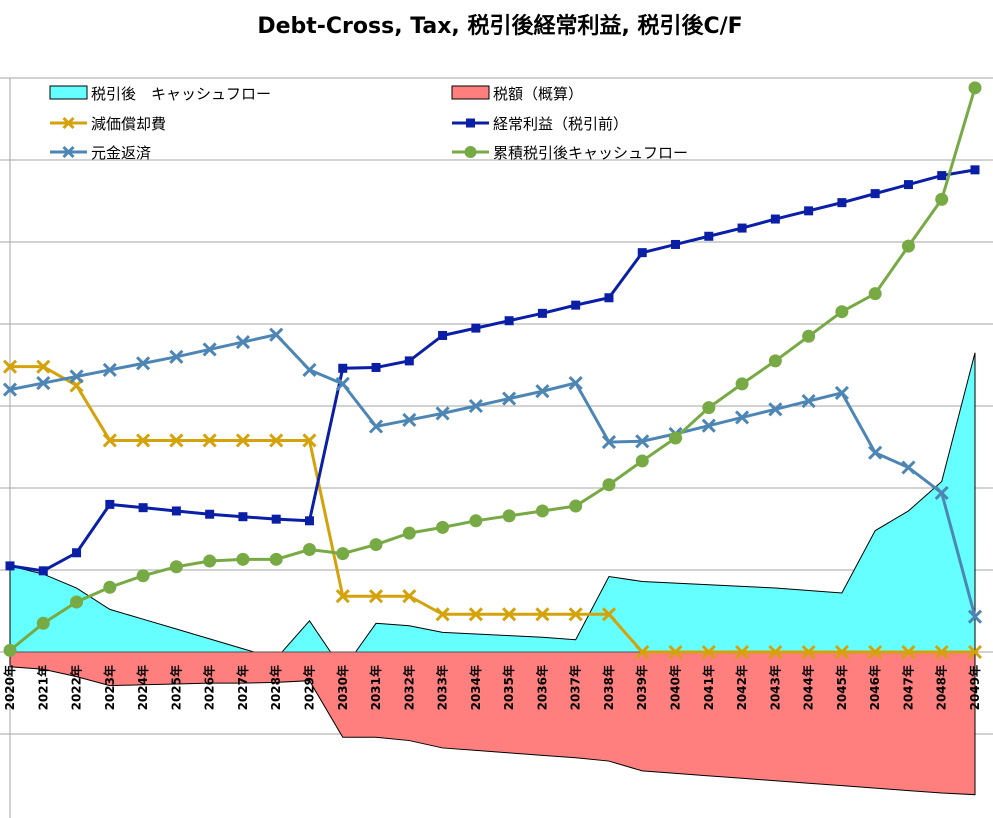 The image size is (993, 818). What do you see at coordinates (907, 687) in the screenshot?
I see `x-tick-label: 2047年` at bounding box center [907, 687].